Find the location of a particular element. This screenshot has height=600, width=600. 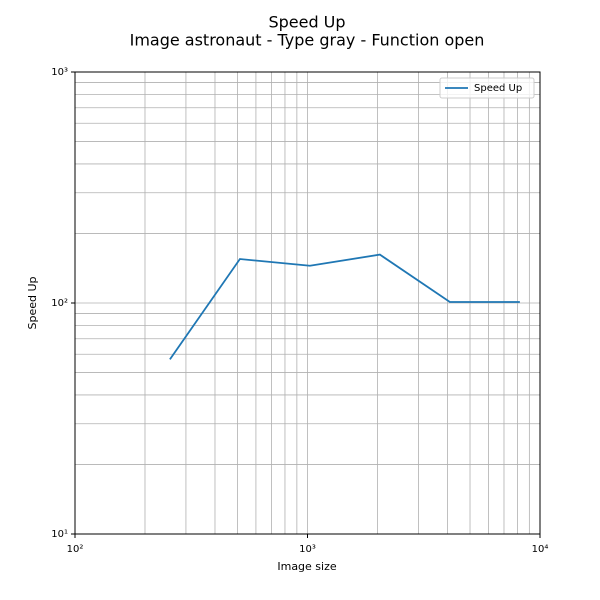

y-tick-label: 10³ is located at coordinates (59, 72).